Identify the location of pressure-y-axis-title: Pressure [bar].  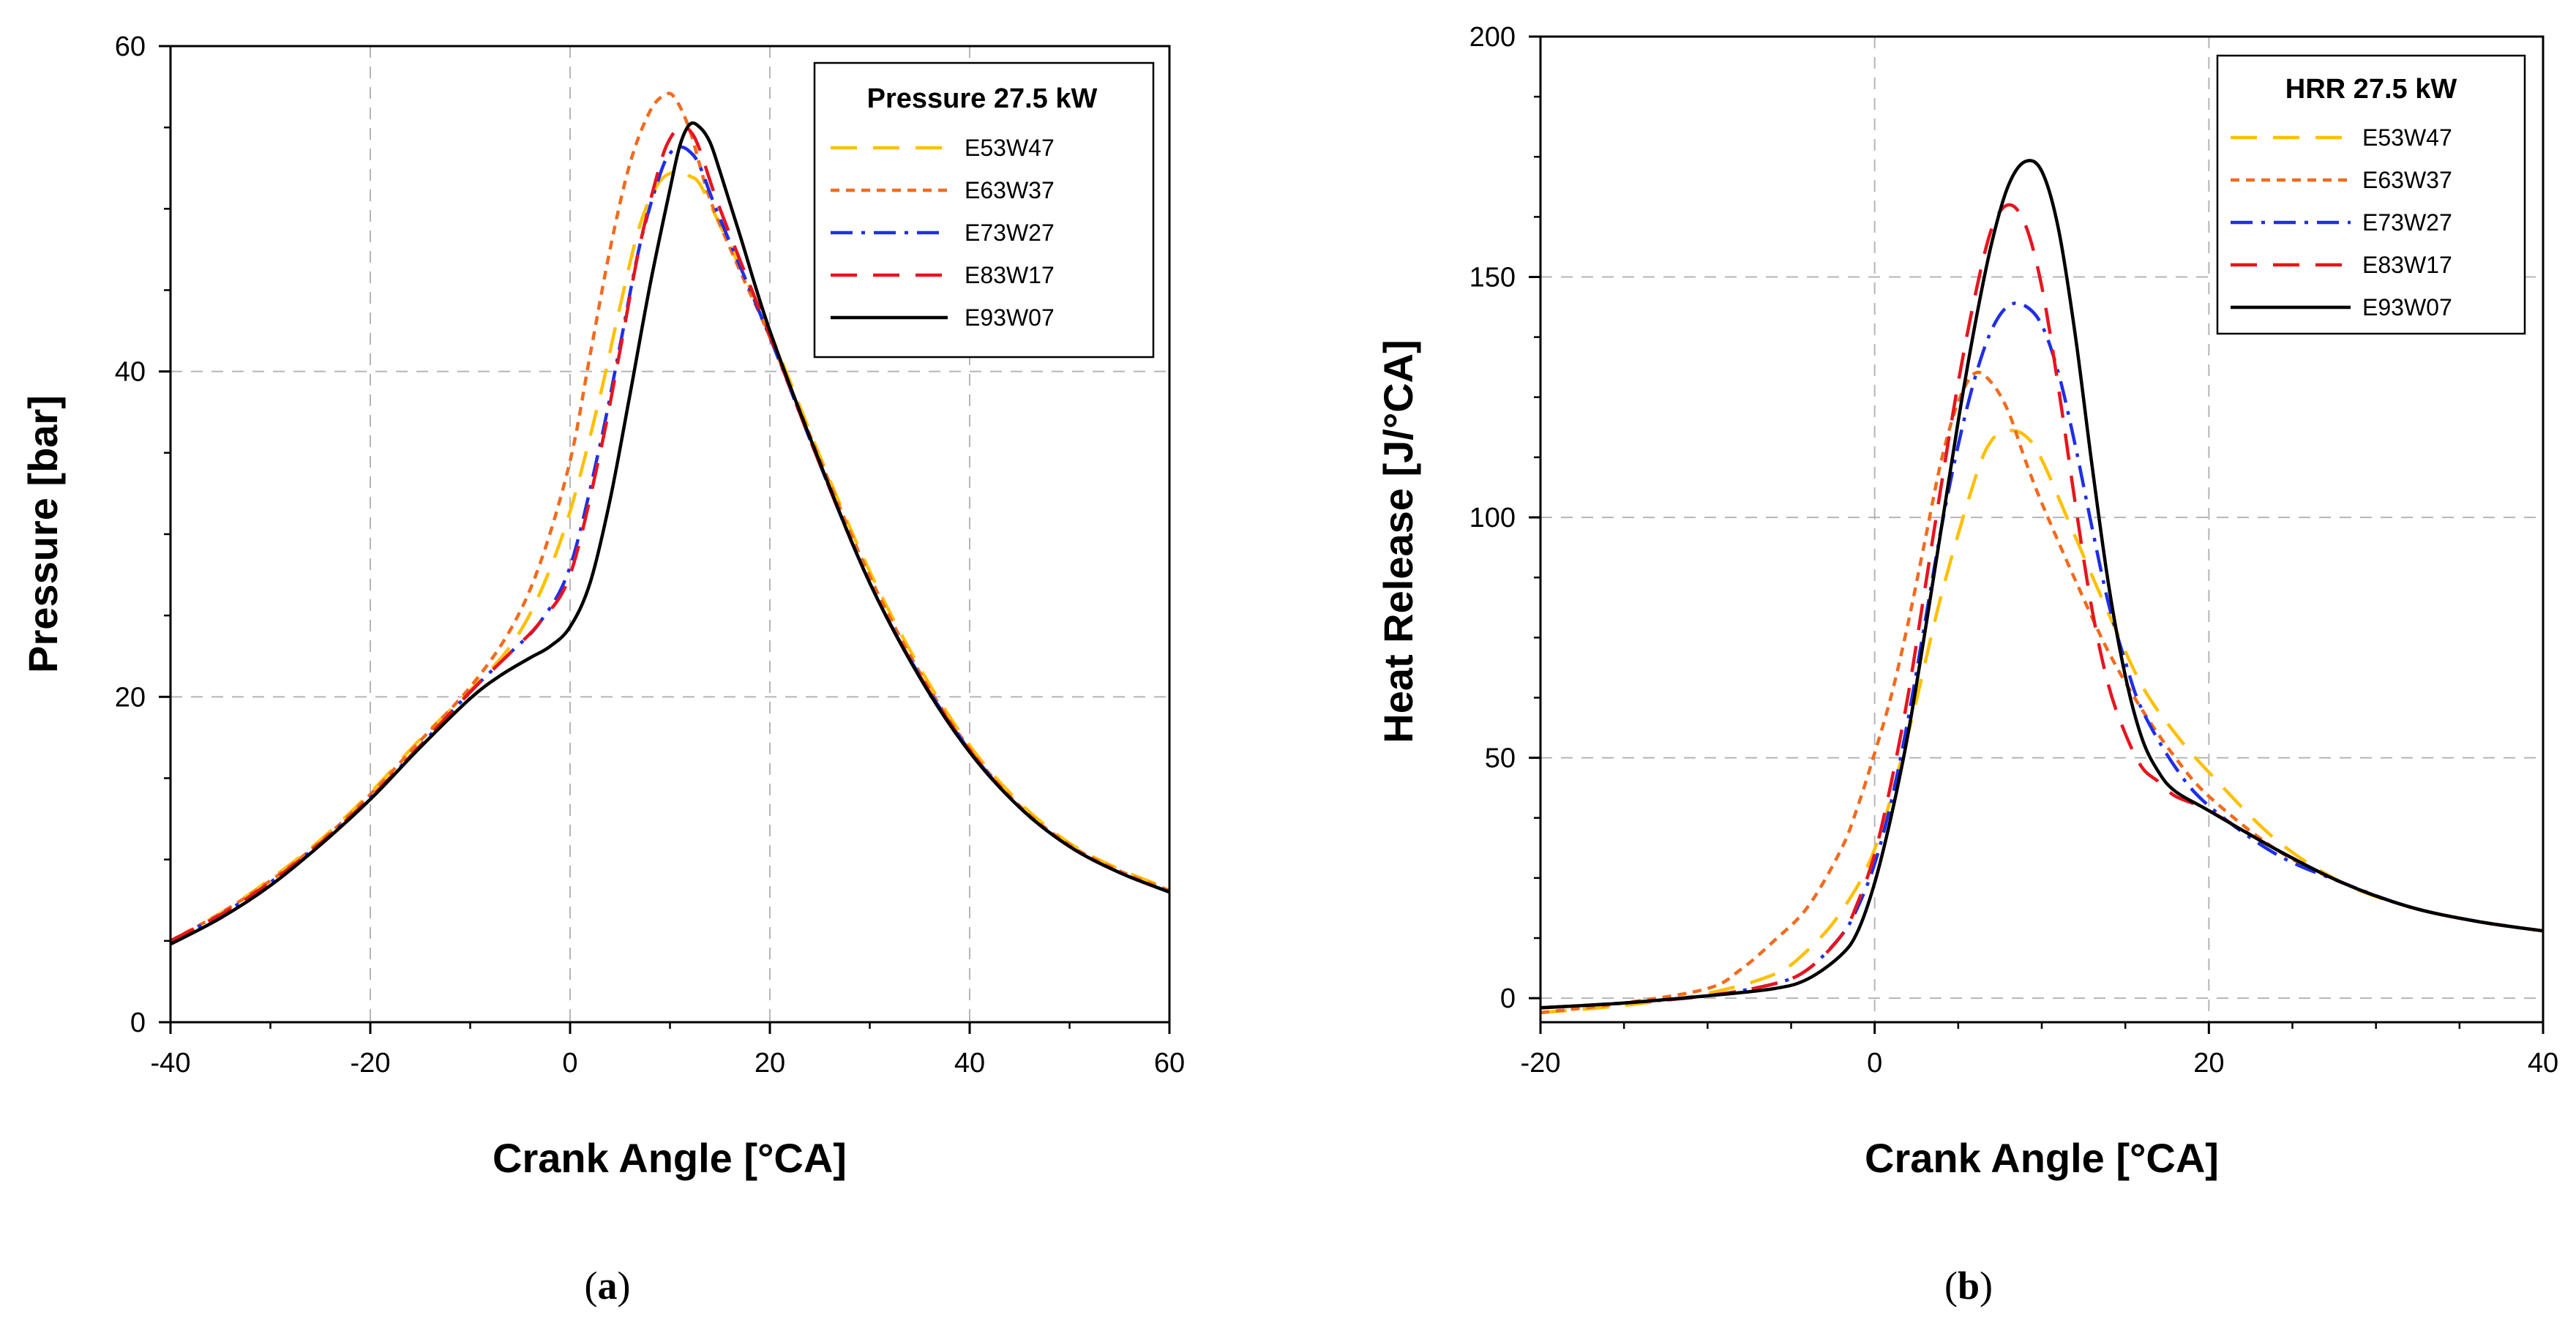
(43, 534).